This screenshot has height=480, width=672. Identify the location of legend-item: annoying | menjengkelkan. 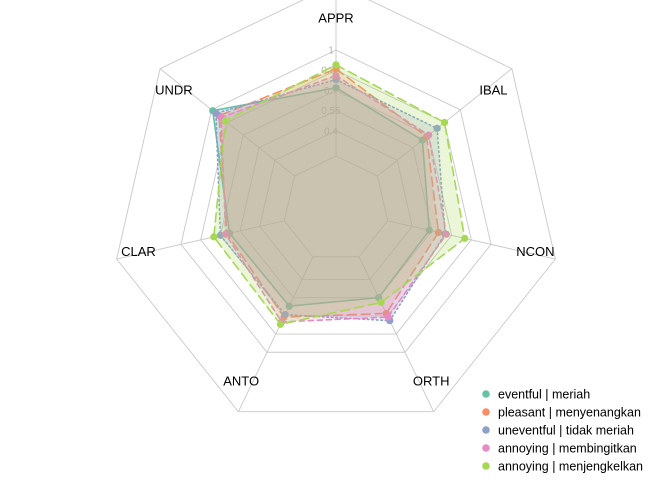
(562, 466).